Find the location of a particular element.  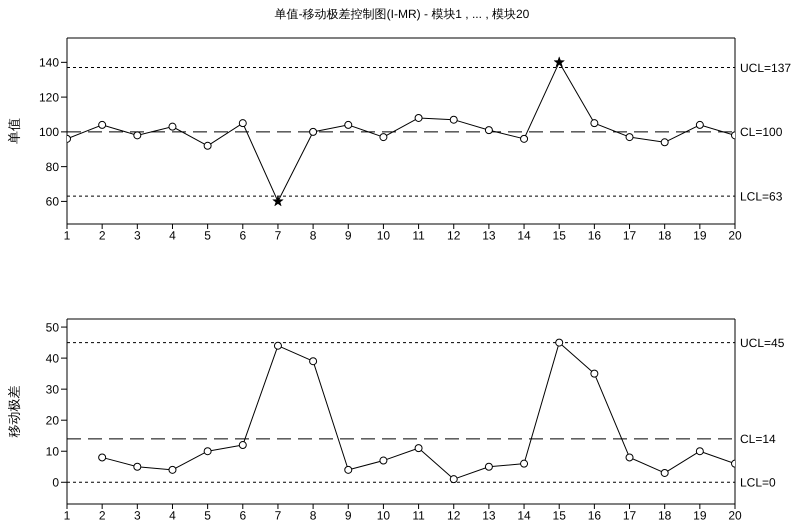

ref-line-label: CL=14 is located at coordinates (758, 439).